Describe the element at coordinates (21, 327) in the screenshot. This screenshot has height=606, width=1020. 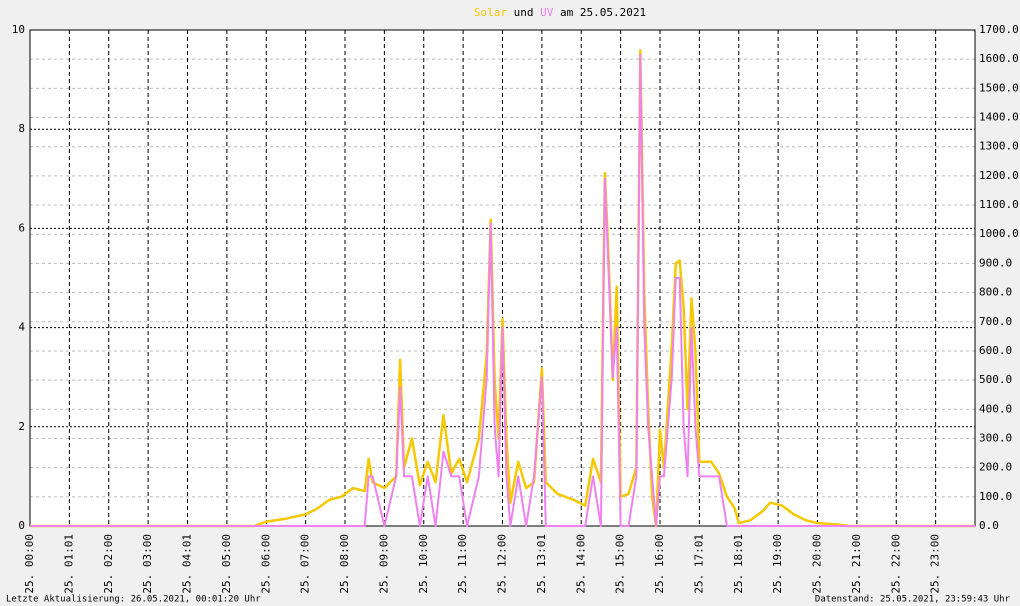
I see `y-tick-label: 4` at that location.